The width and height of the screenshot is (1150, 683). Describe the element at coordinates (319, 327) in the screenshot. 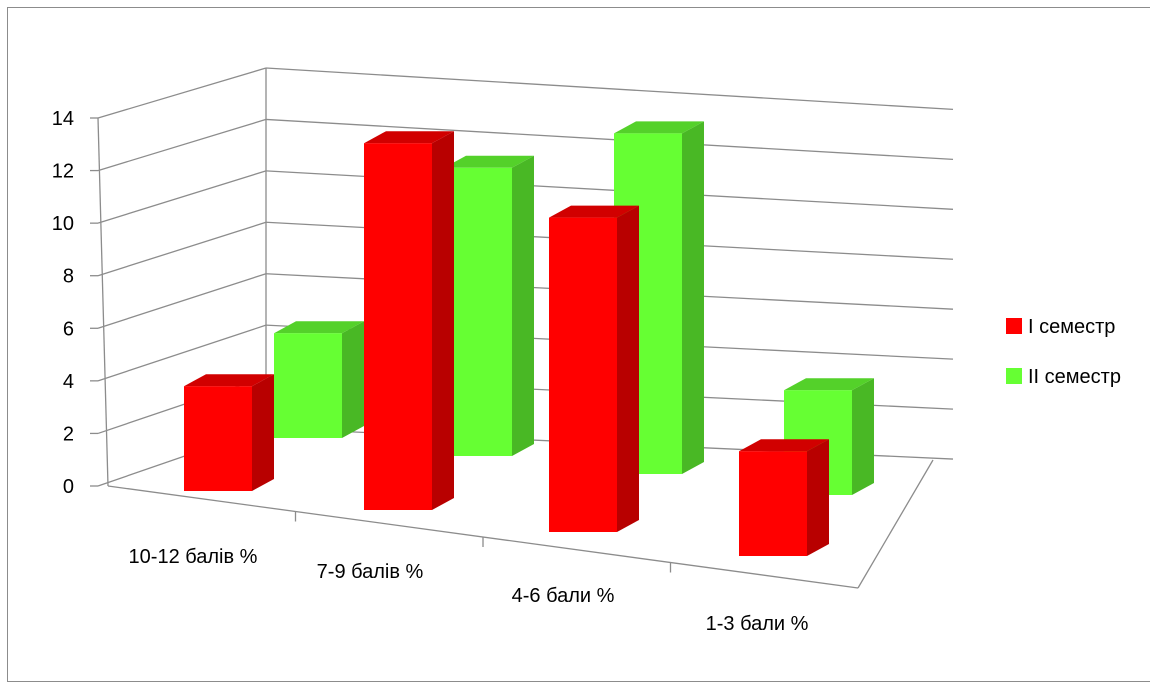

I see `bar-series2-0-top` at that location.